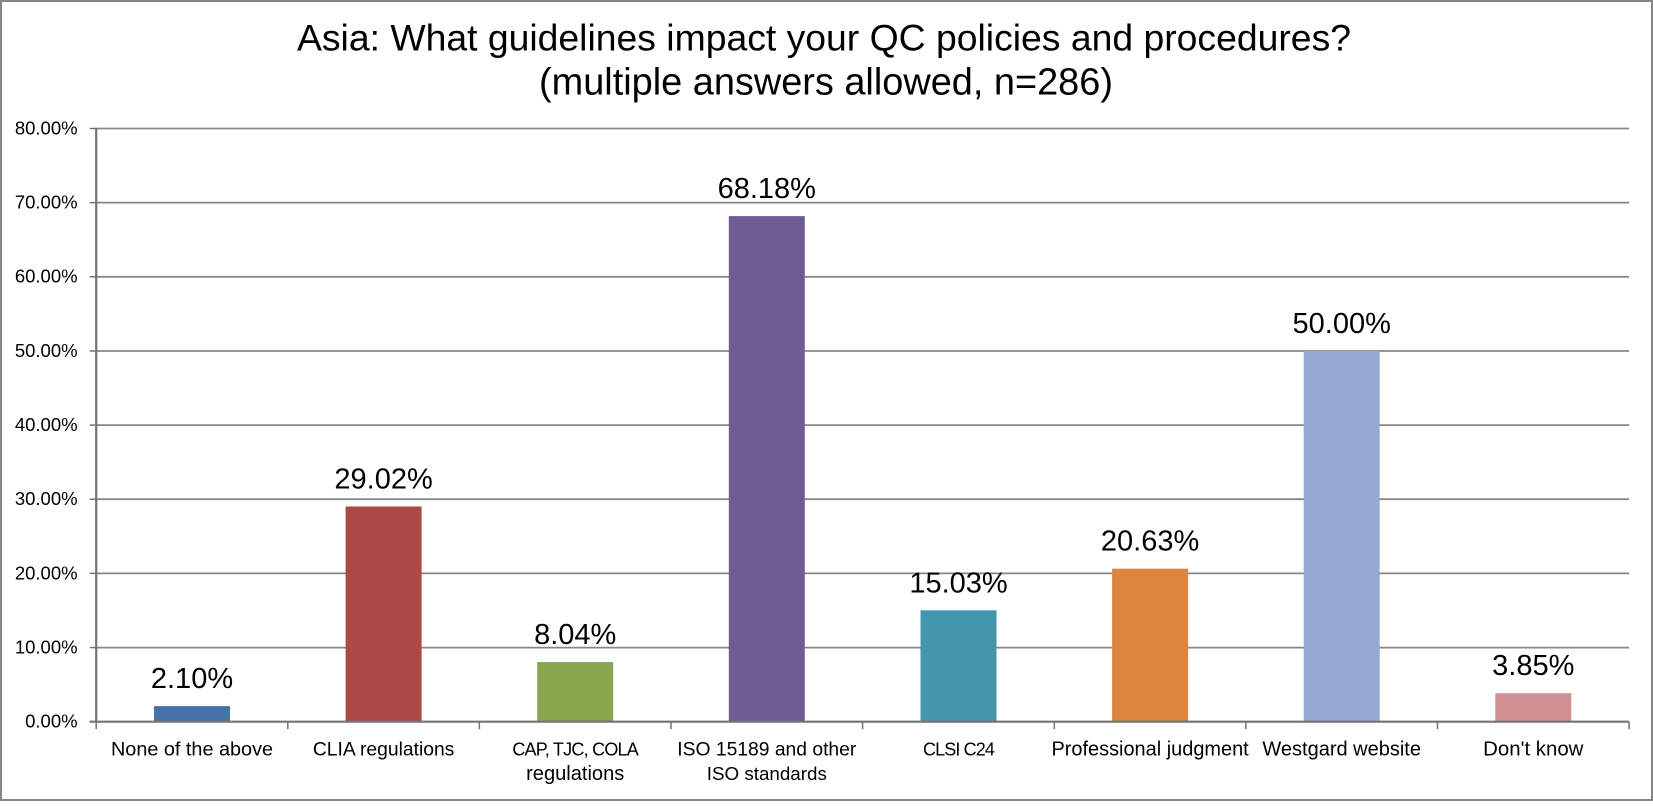  I want to click on svg-text: 8.04%, so click(575, 635).